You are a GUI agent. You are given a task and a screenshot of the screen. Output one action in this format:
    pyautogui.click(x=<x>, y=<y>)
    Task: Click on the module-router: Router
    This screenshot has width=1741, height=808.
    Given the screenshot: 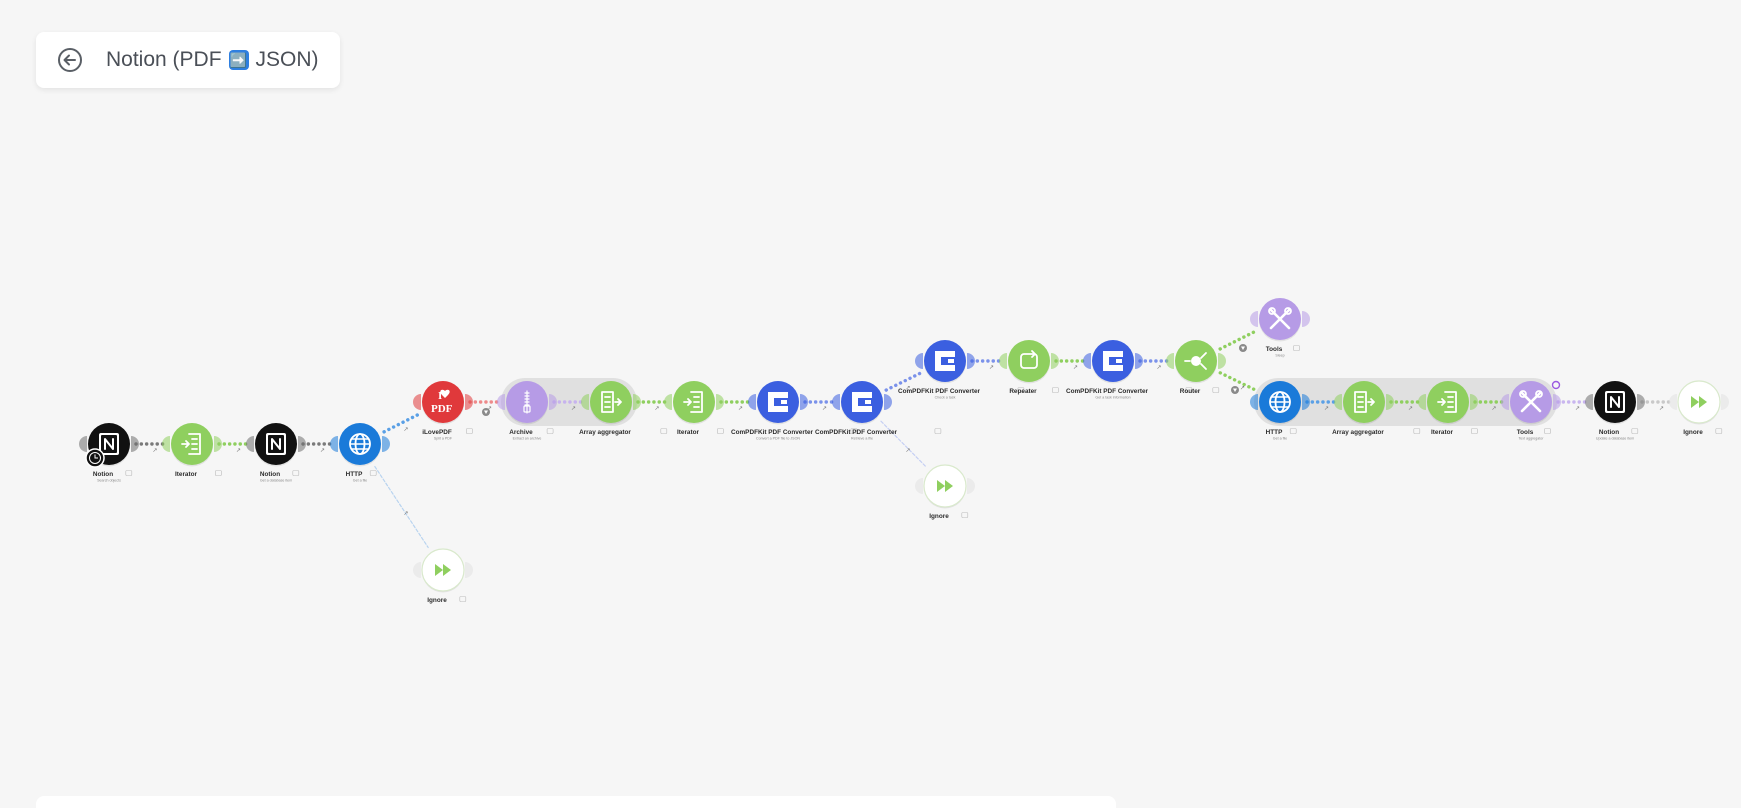 What is the action you would take?
    pyautogui.click(x=1196, y=367)
    